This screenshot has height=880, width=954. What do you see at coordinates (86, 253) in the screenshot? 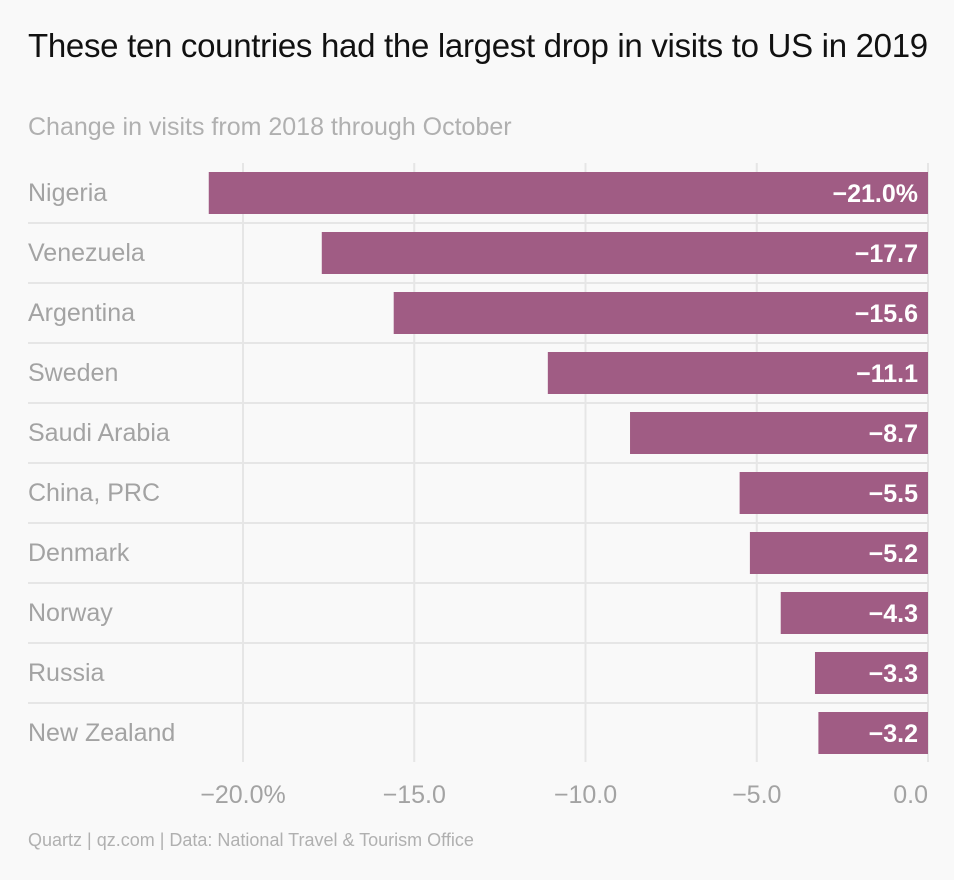
I see `category-label: Venezuela` at bounding box center [86, 253].